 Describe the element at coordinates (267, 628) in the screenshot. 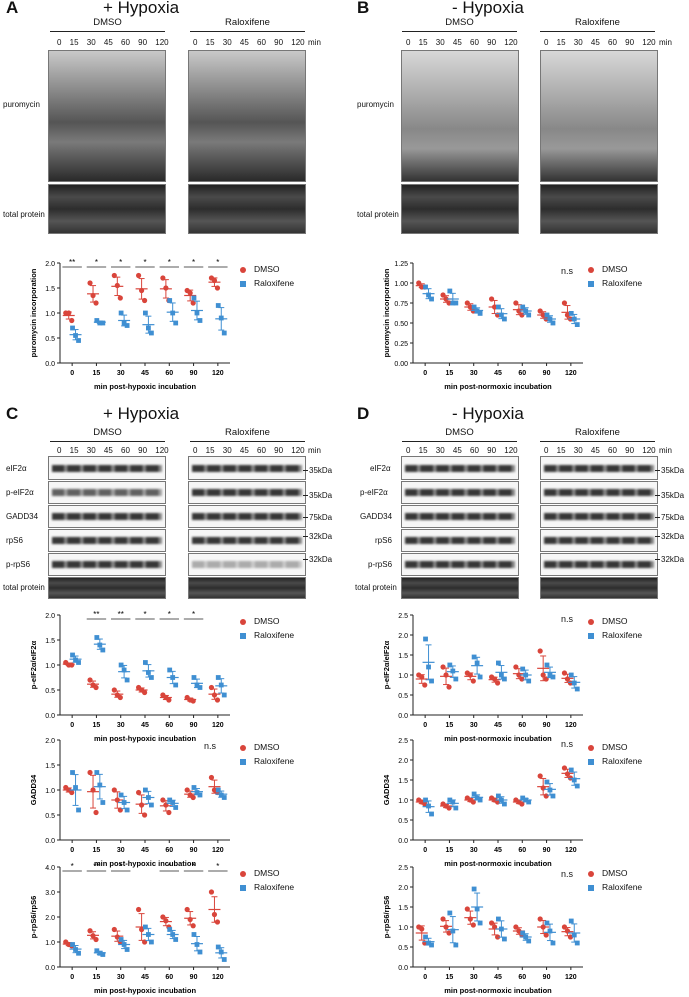

I see `legend-c: DMSO Raloxifene` at that location.